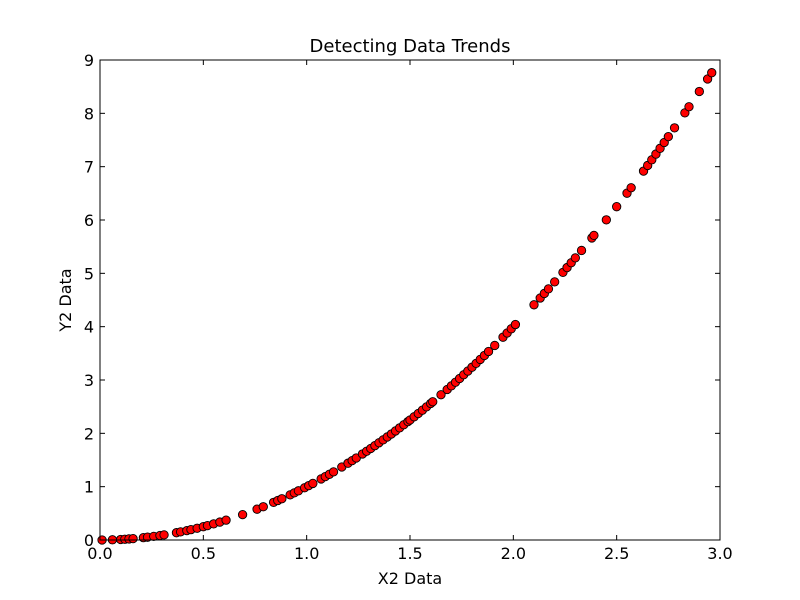 This screenshot has height=600, width=800. I want to click on y-tick-label: 9, so click(89, 60).